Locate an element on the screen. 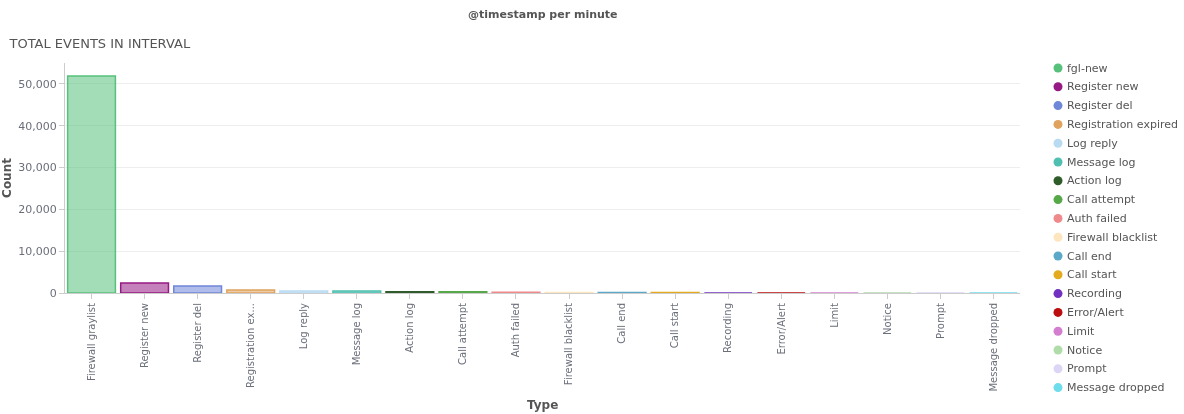 This screenshot has height=414, width=1184. legend-label: Action log is located at coordinates (1094, 180).